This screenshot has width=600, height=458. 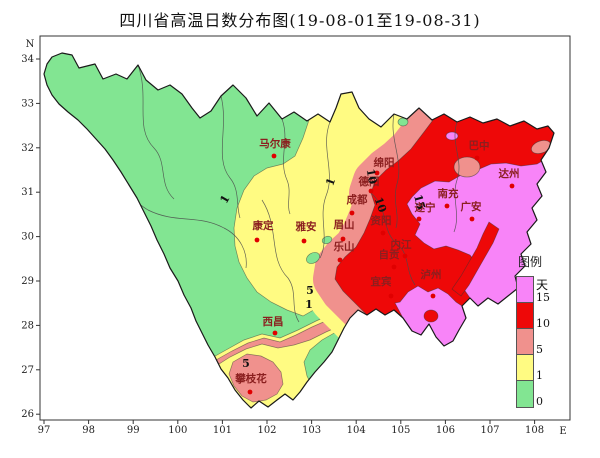 I want to click on patch-salmon-bazhong, so click(x=467, y=167).